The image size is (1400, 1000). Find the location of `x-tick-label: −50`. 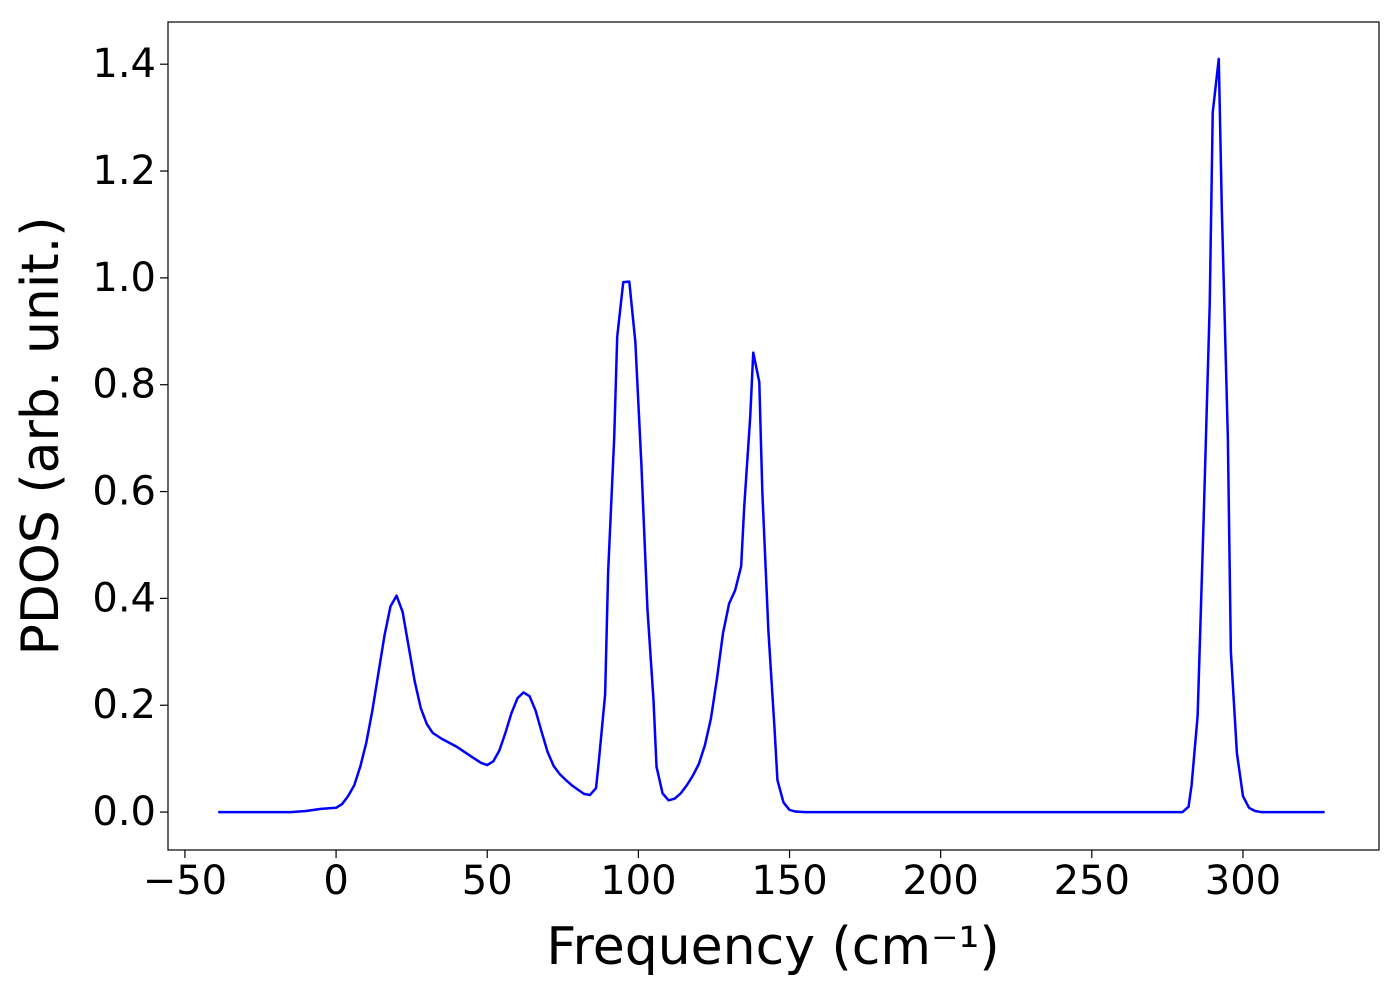

x-tick-label: −50 is located at coordinates (185, 881).